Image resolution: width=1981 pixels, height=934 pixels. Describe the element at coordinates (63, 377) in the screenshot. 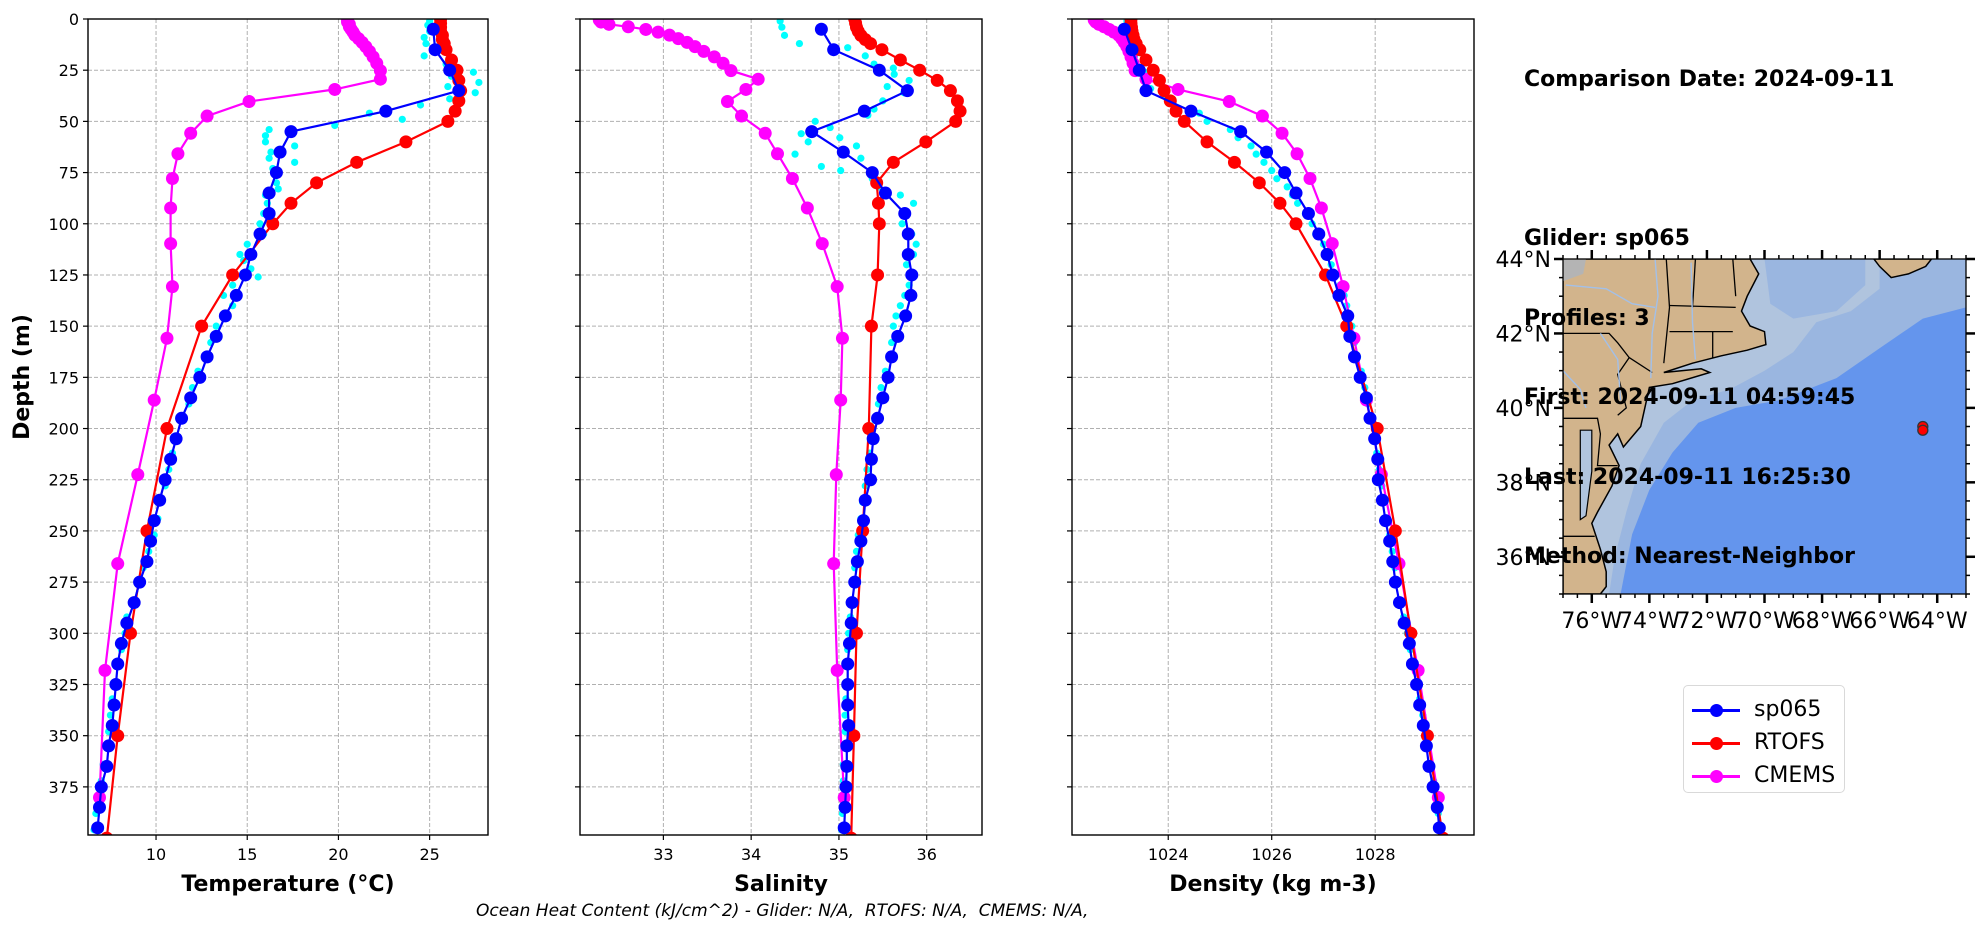

I see `y-tick-label: 175` at that location.